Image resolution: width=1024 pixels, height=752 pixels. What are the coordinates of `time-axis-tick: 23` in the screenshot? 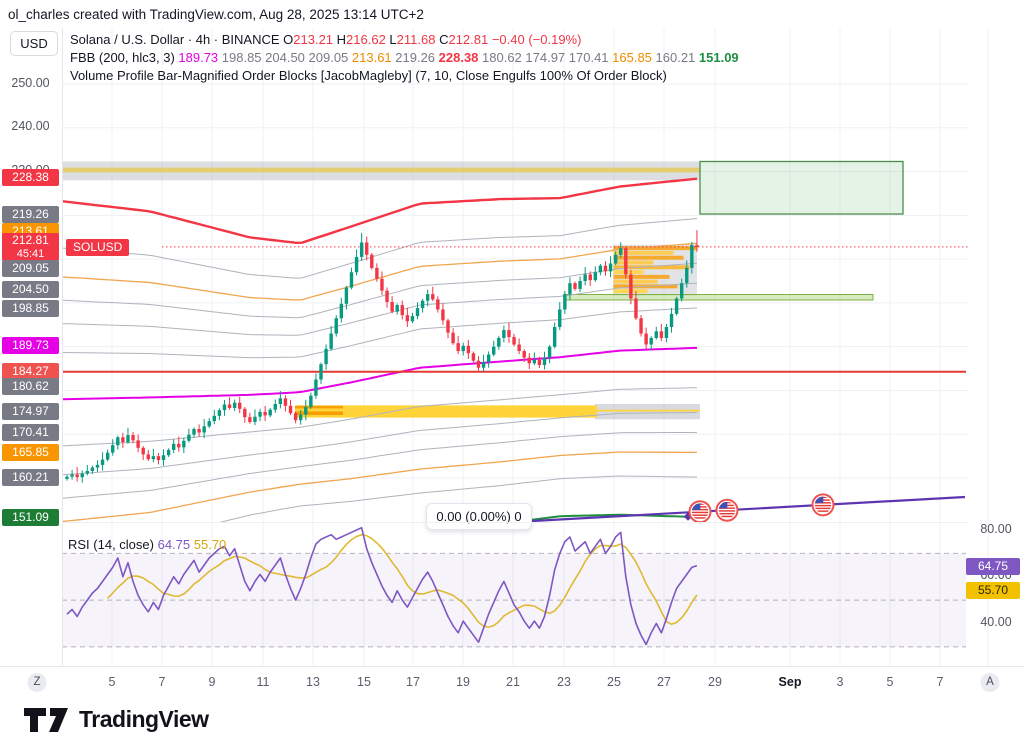 It's located at (564, 682).